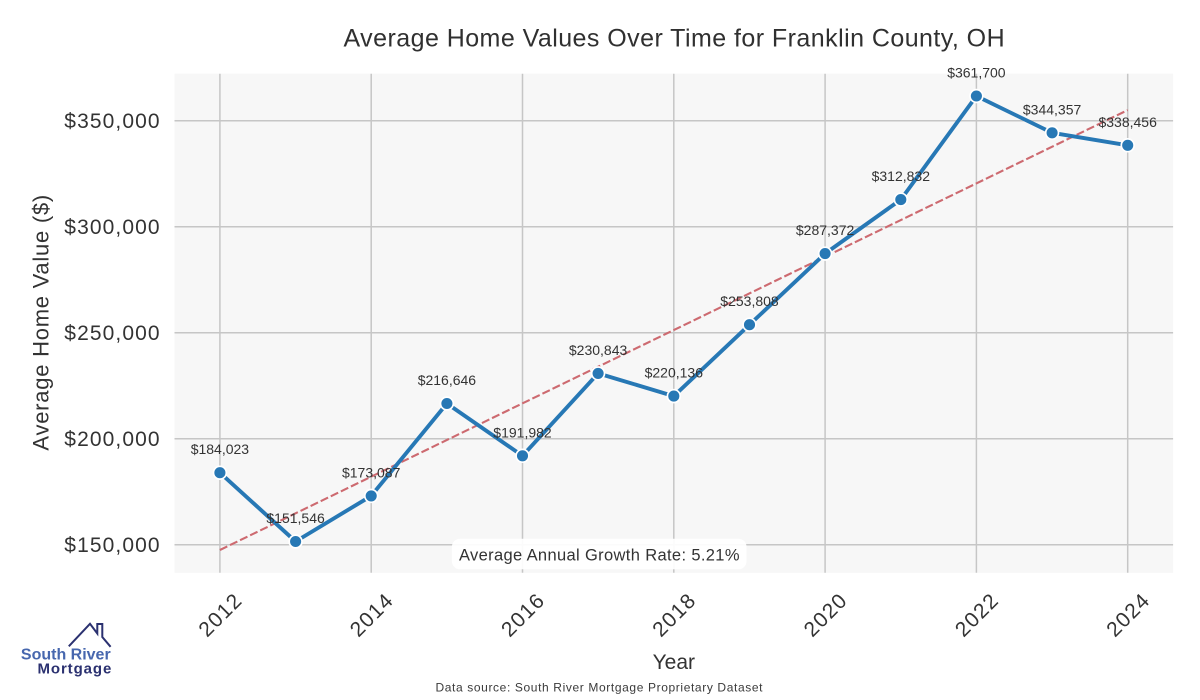 The image size is (1200, 700). What do you see at coordinates (1127, 122) in the screenshot?
I see `svg-text: $338,456` at bounding box center [1127, 122].